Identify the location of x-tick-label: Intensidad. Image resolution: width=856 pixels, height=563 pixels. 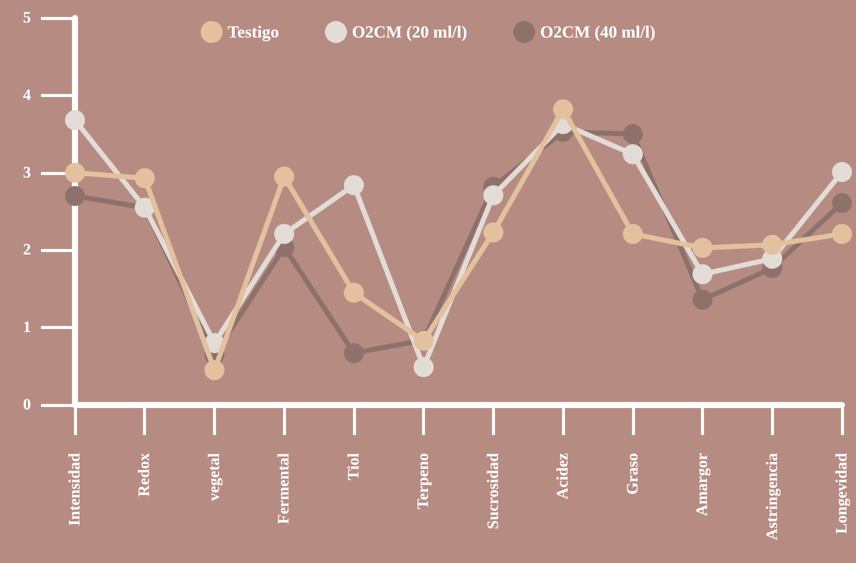
(75, 489).